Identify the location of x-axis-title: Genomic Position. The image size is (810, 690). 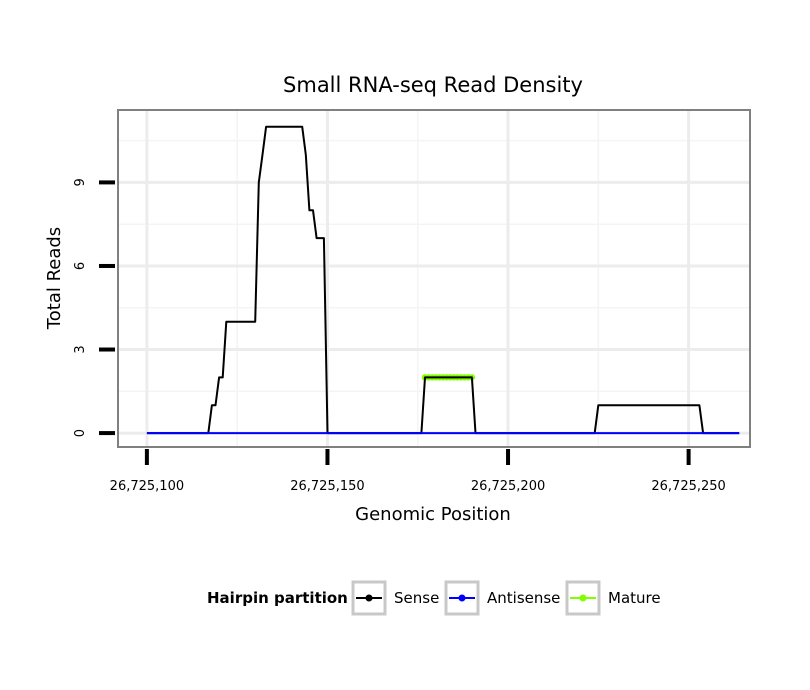
(433, 514).